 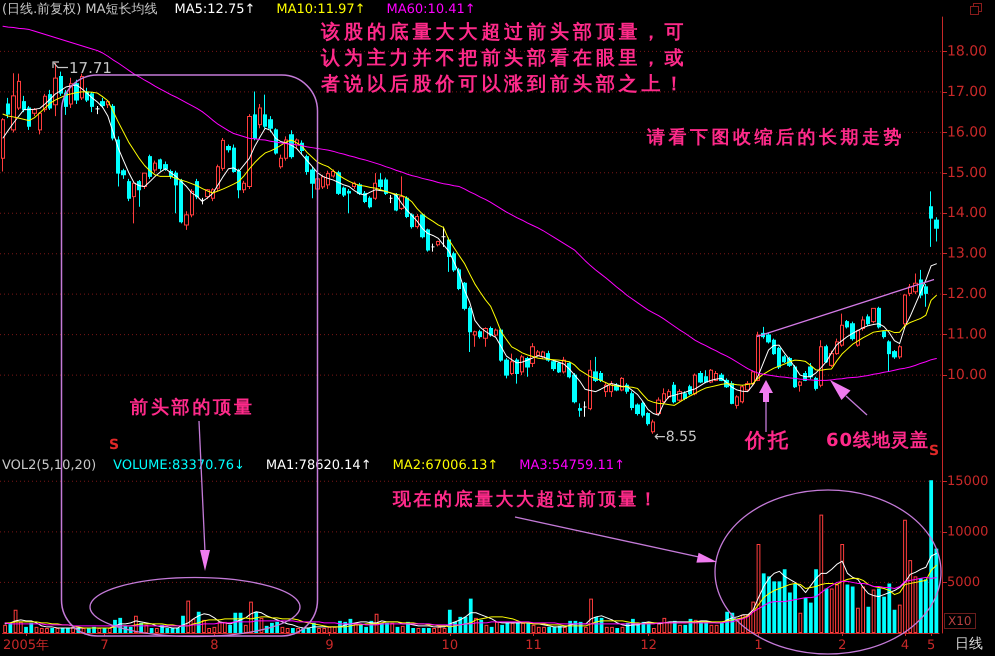 What do you see at coordinates (960, 621) in the screenshot?
I see `text: X10` at bounding box center [960, 621].